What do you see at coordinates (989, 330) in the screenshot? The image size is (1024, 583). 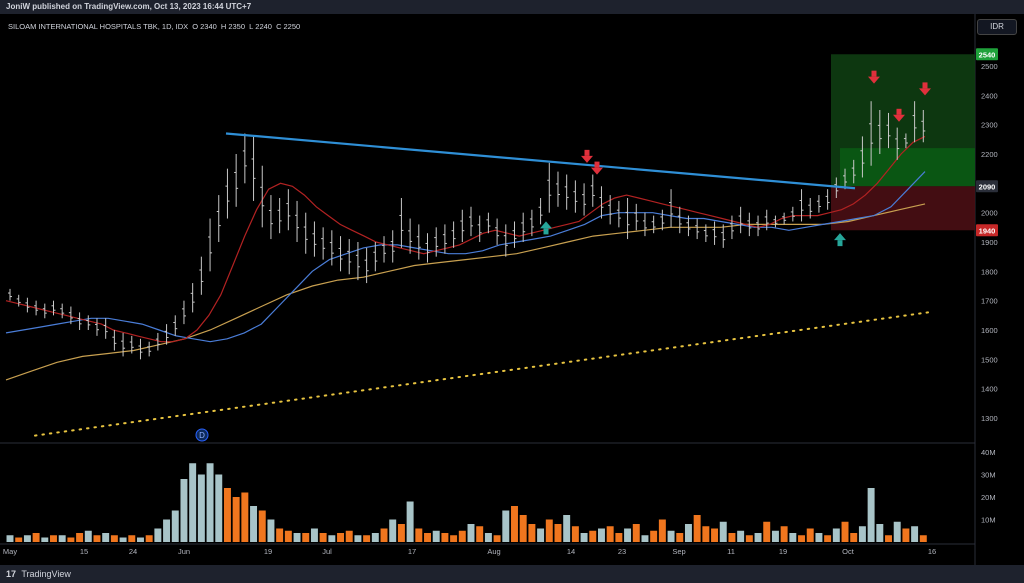 I see `price-tick-label: 1600` at bounding box center [989, 330].